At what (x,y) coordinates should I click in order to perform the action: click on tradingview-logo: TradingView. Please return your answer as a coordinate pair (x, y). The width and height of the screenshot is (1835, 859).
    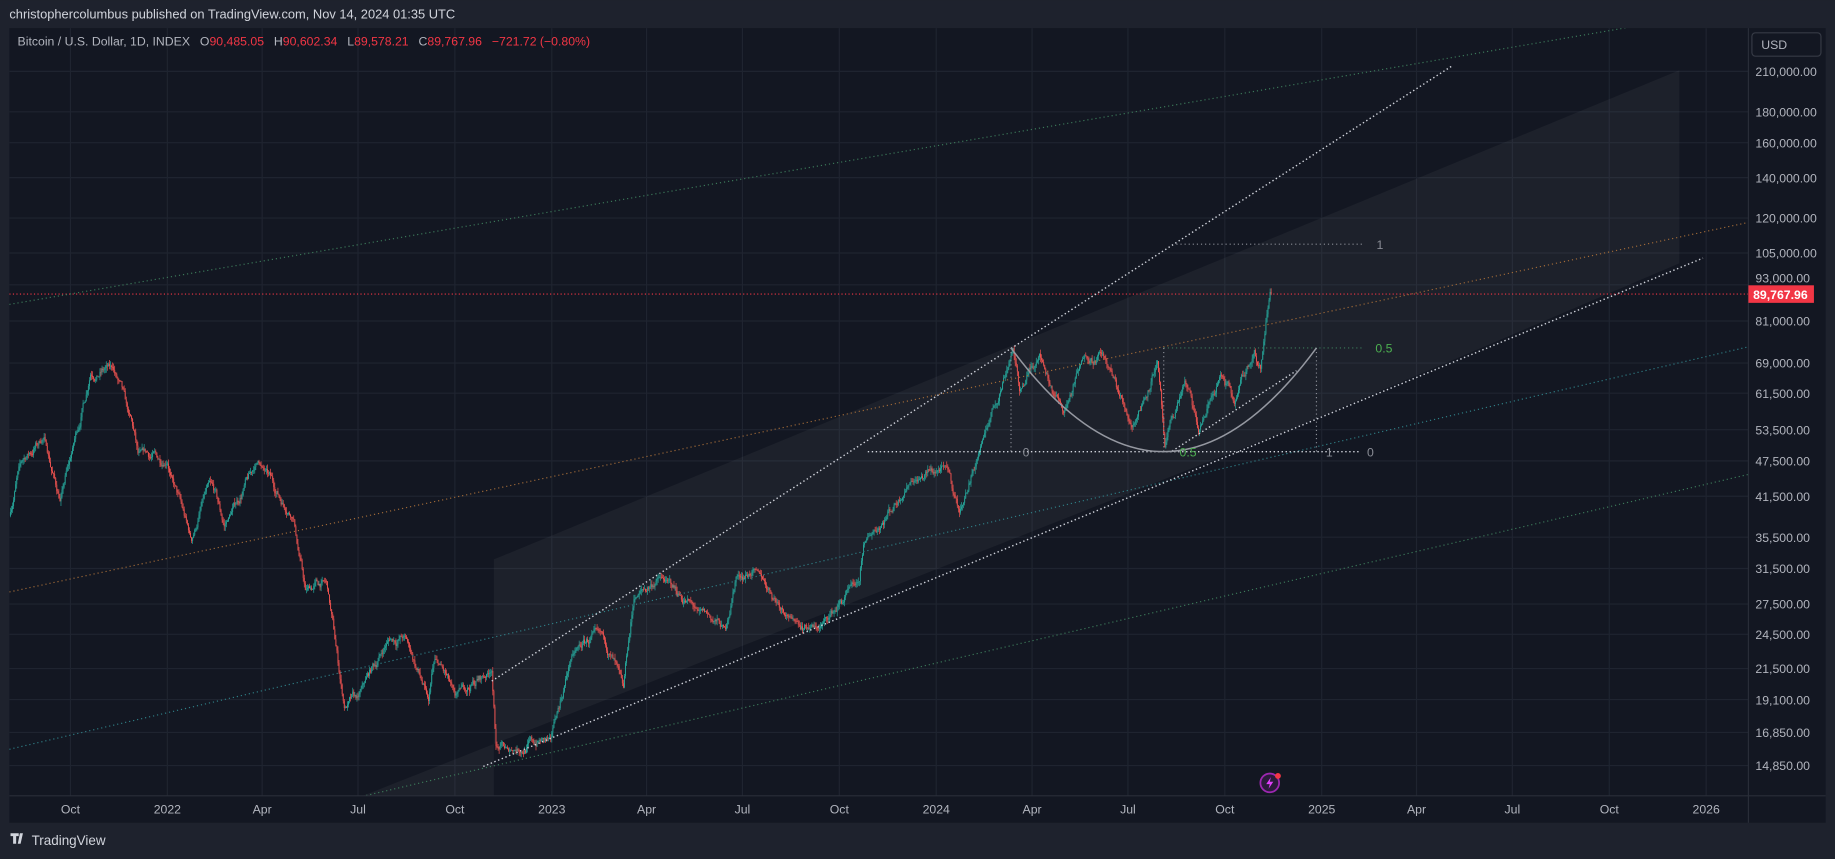
    Looking at the image, I should click on (58, 840).